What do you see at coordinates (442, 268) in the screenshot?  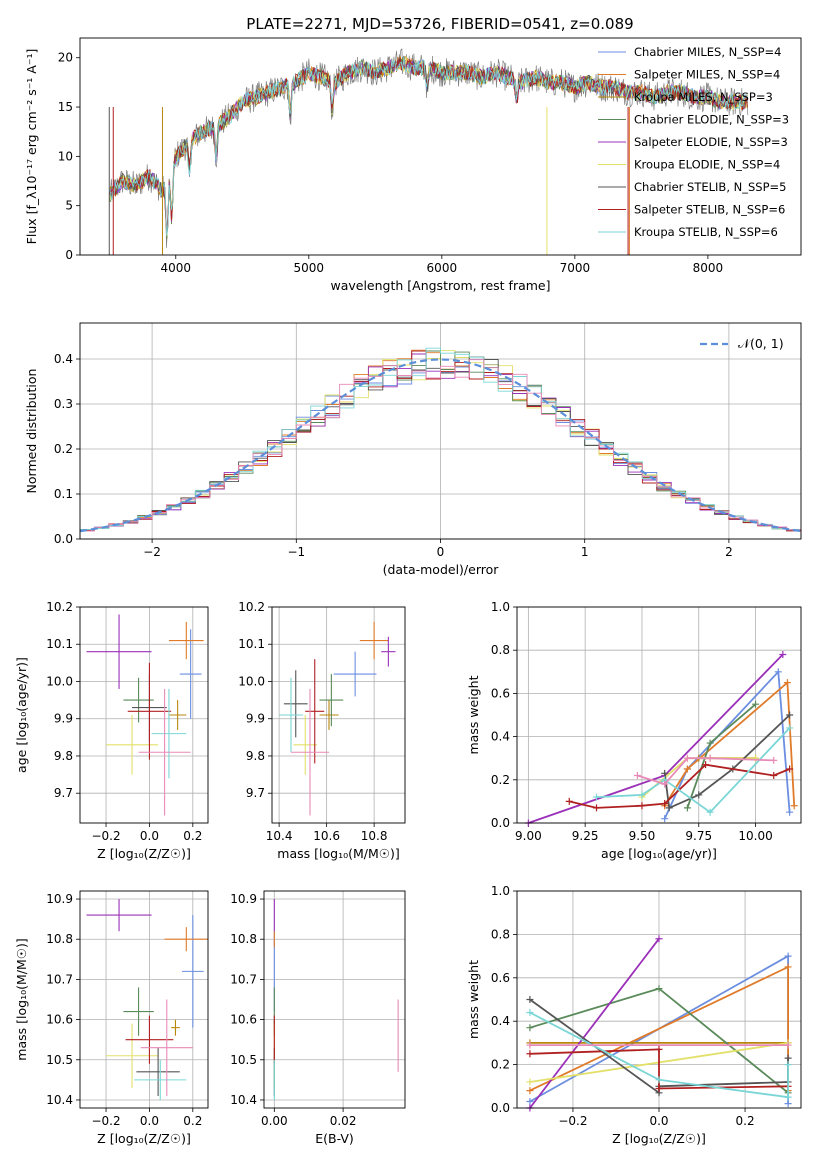 I see `x-tick-label: 6000` at bounding box center [442, 268].